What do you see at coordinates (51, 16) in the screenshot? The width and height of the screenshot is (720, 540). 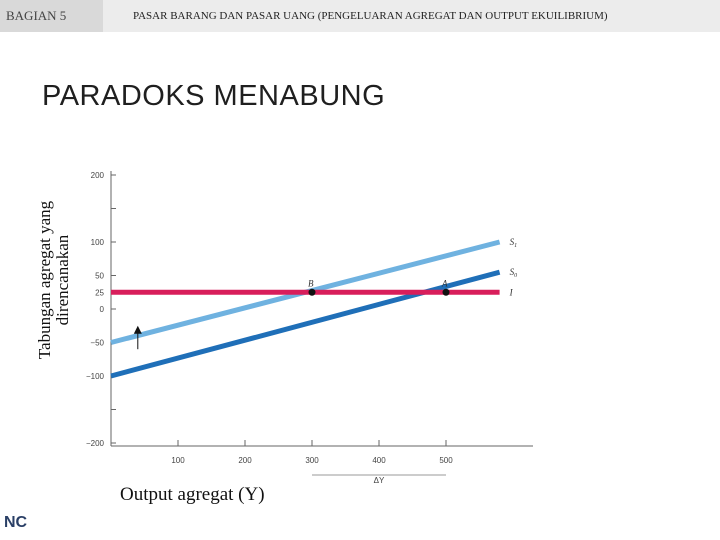 I see `chapter-label: BAGIAN 5` at bounding box center [51, 16].